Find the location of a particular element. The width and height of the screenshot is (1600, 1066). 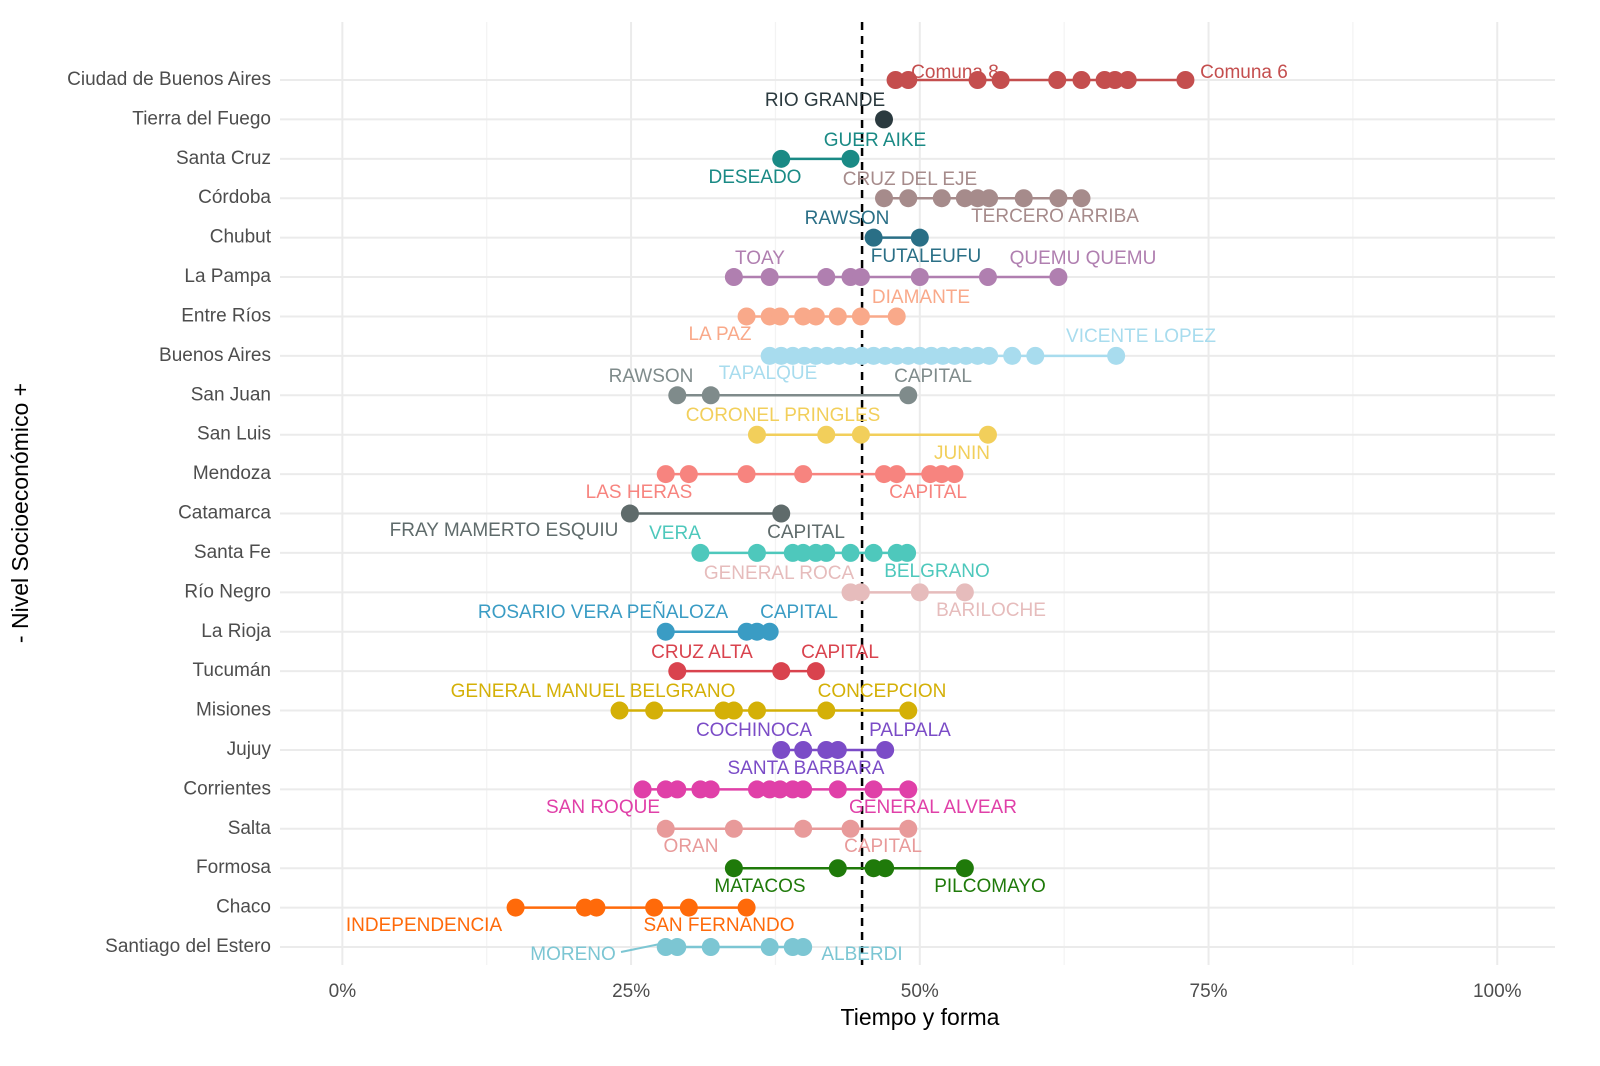

y-tick-label: Santa Fe is located at coordinates (232, 552).